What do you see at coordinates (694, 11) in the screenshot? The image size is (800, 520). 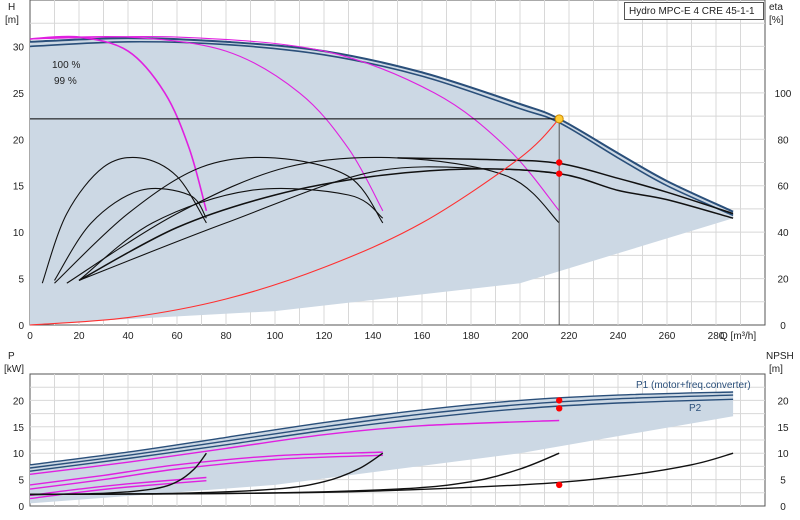 I see `chart-title: Hydro MPC-E 4 CRE 45-1-1` at bounding box center [694, 11].